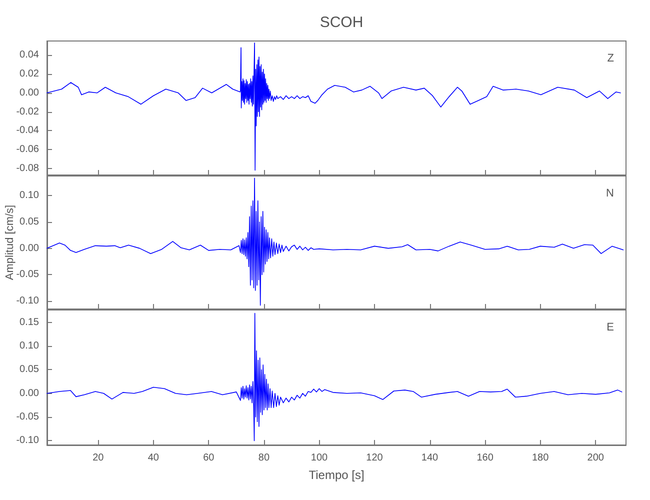  What do you see at coordinates (336, 475) in the screenshot?
I see `x-axis-title: Tiempo [s]` at bounding box center [336, 475].